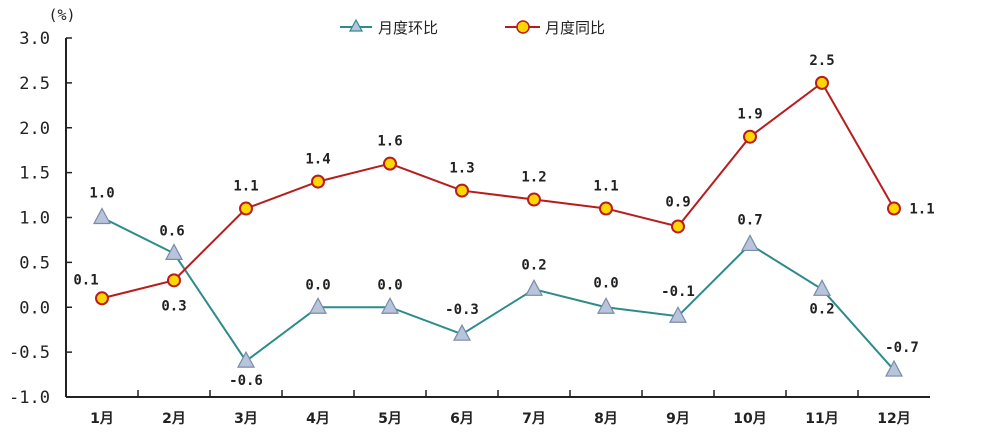 This screenshot has width=1000, height=436. I want to click on data-label: 1.6, so click(389, 142).